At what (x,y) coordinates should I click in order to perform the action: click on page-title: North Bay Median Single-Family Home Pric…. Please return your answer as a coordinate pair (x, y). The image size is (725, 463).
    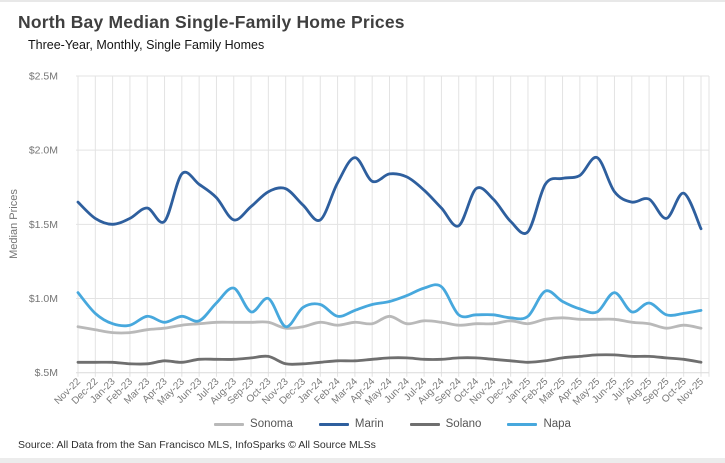
    Looking at the image, I should click on (211, 22).